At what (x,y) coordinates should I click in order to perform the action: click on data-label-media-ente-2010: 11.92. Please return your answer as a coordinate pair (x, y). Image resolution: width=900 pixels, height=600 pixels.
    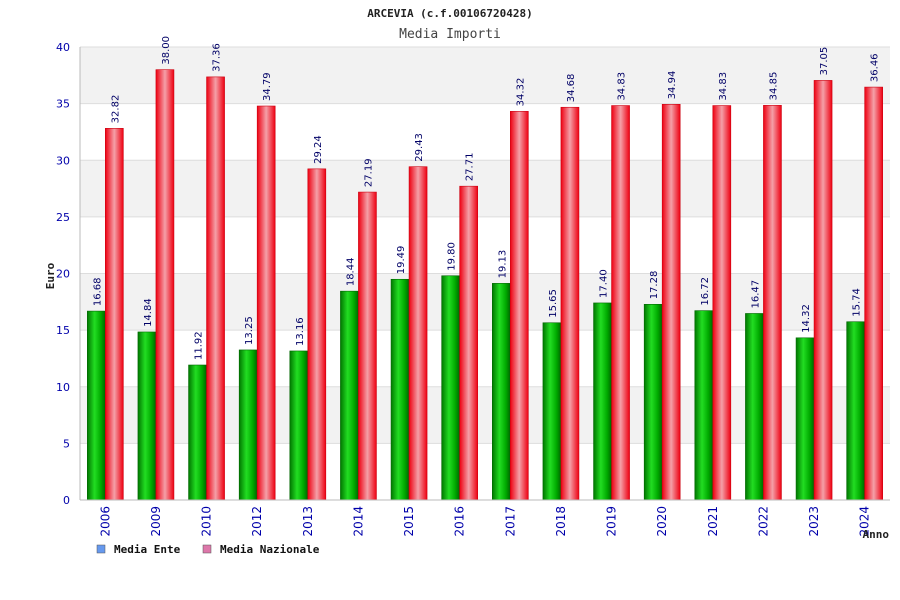
    Looking at the image, I should click on (199, 345).